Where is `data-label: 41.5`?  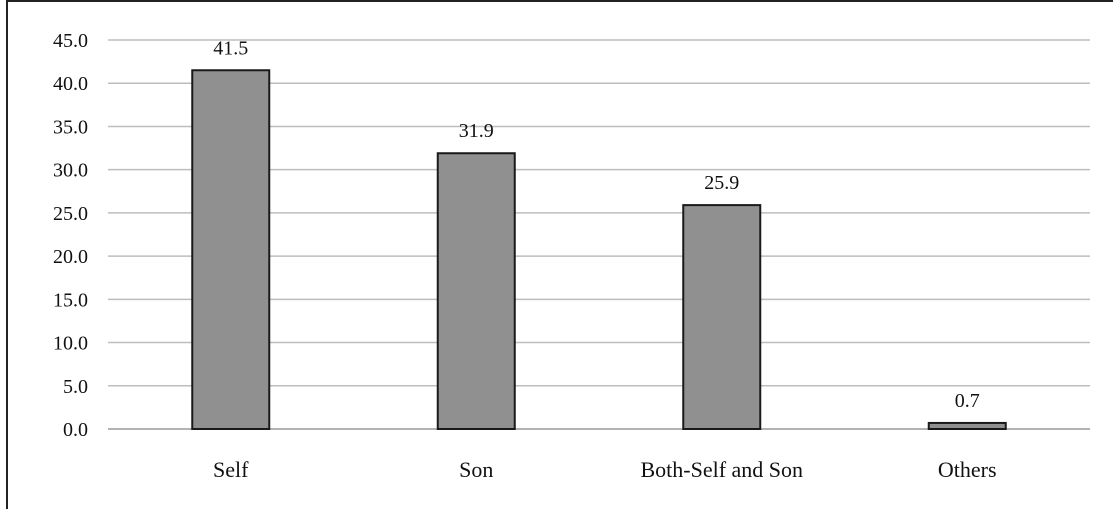 data-label: 41.5 is located at coordinates (230, 48).